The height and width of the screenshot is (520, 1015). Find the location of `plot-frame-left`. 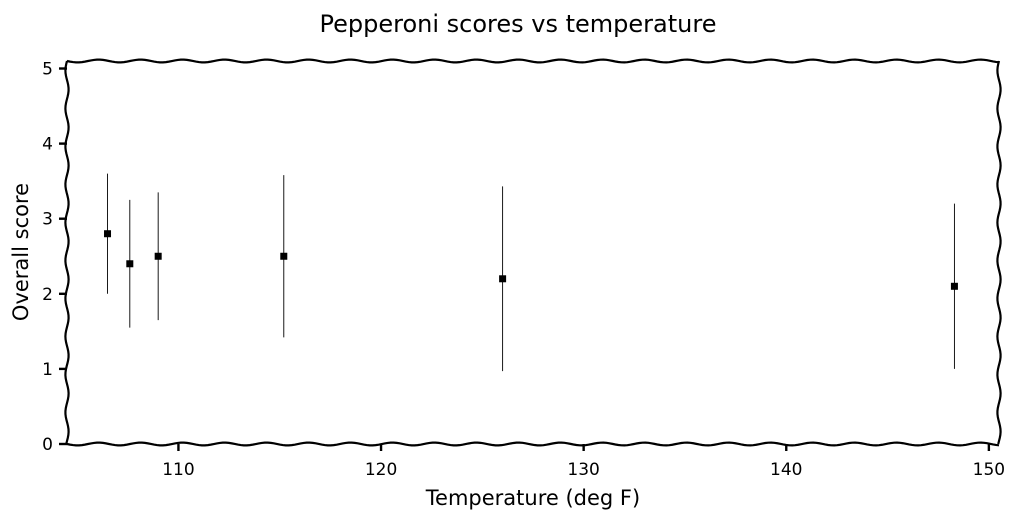

plot-frame-left is located at coordinates (67, 252).